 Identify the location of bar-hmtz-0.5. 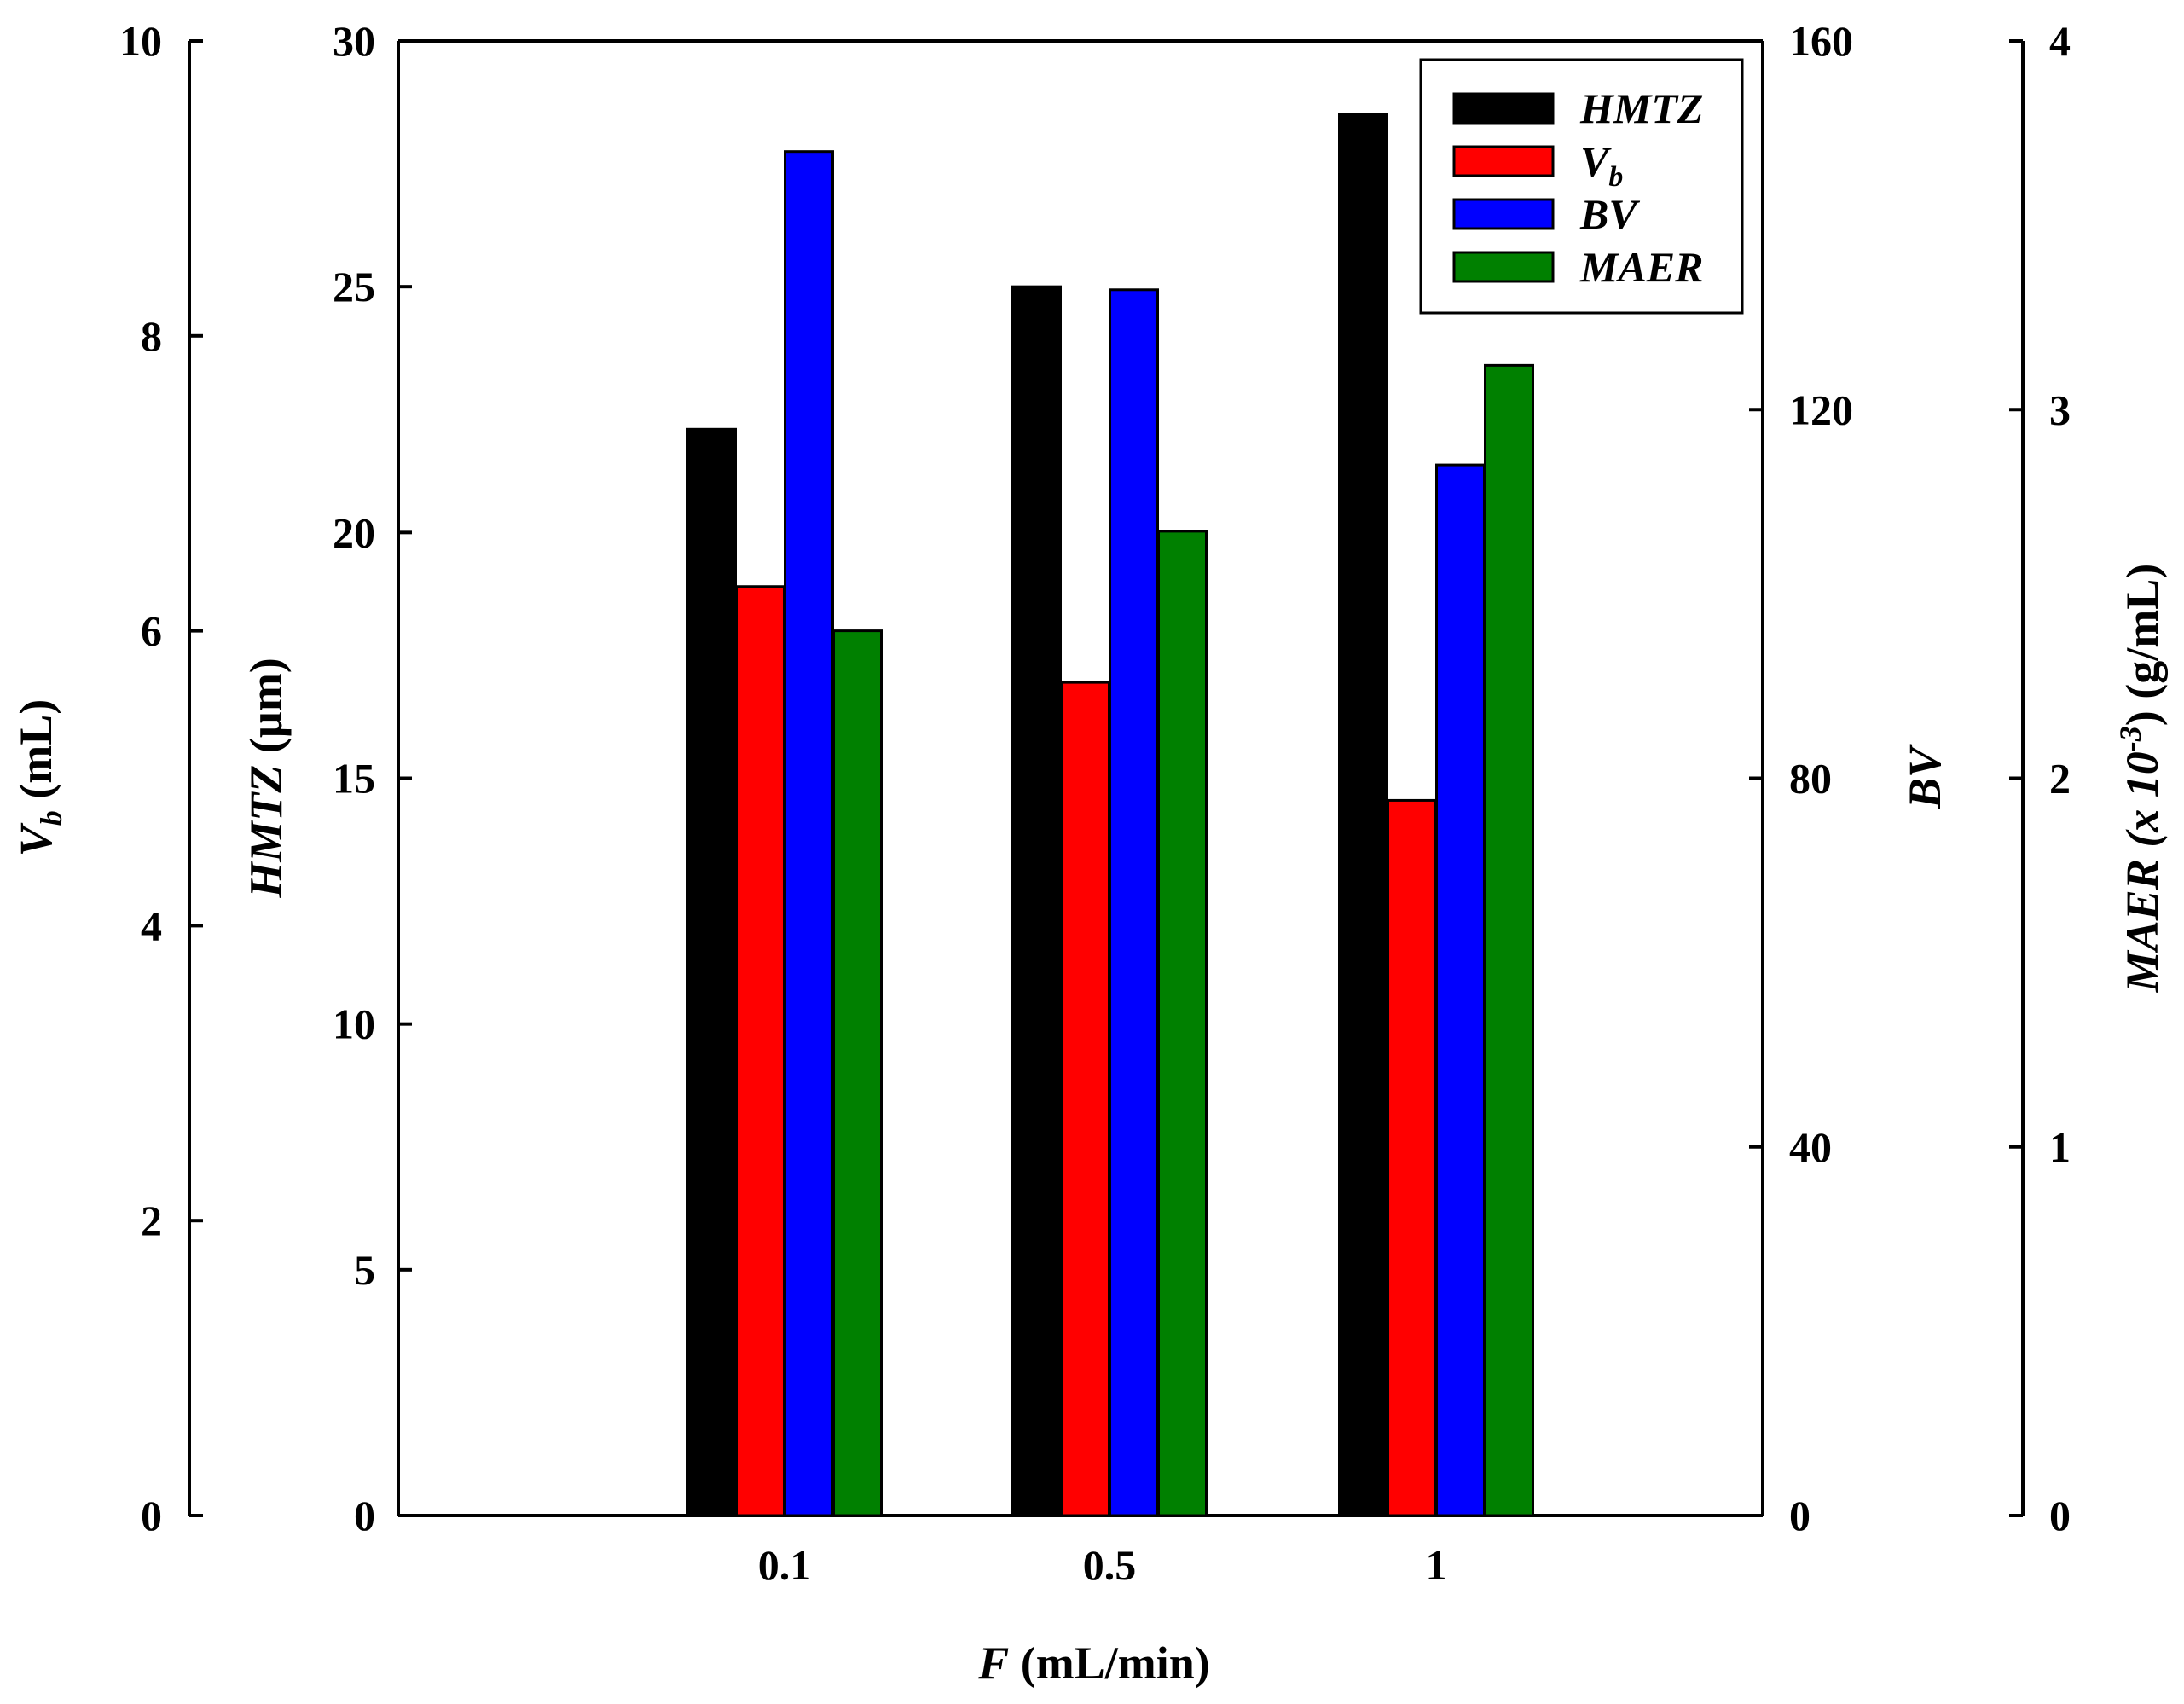
(1036, 901).